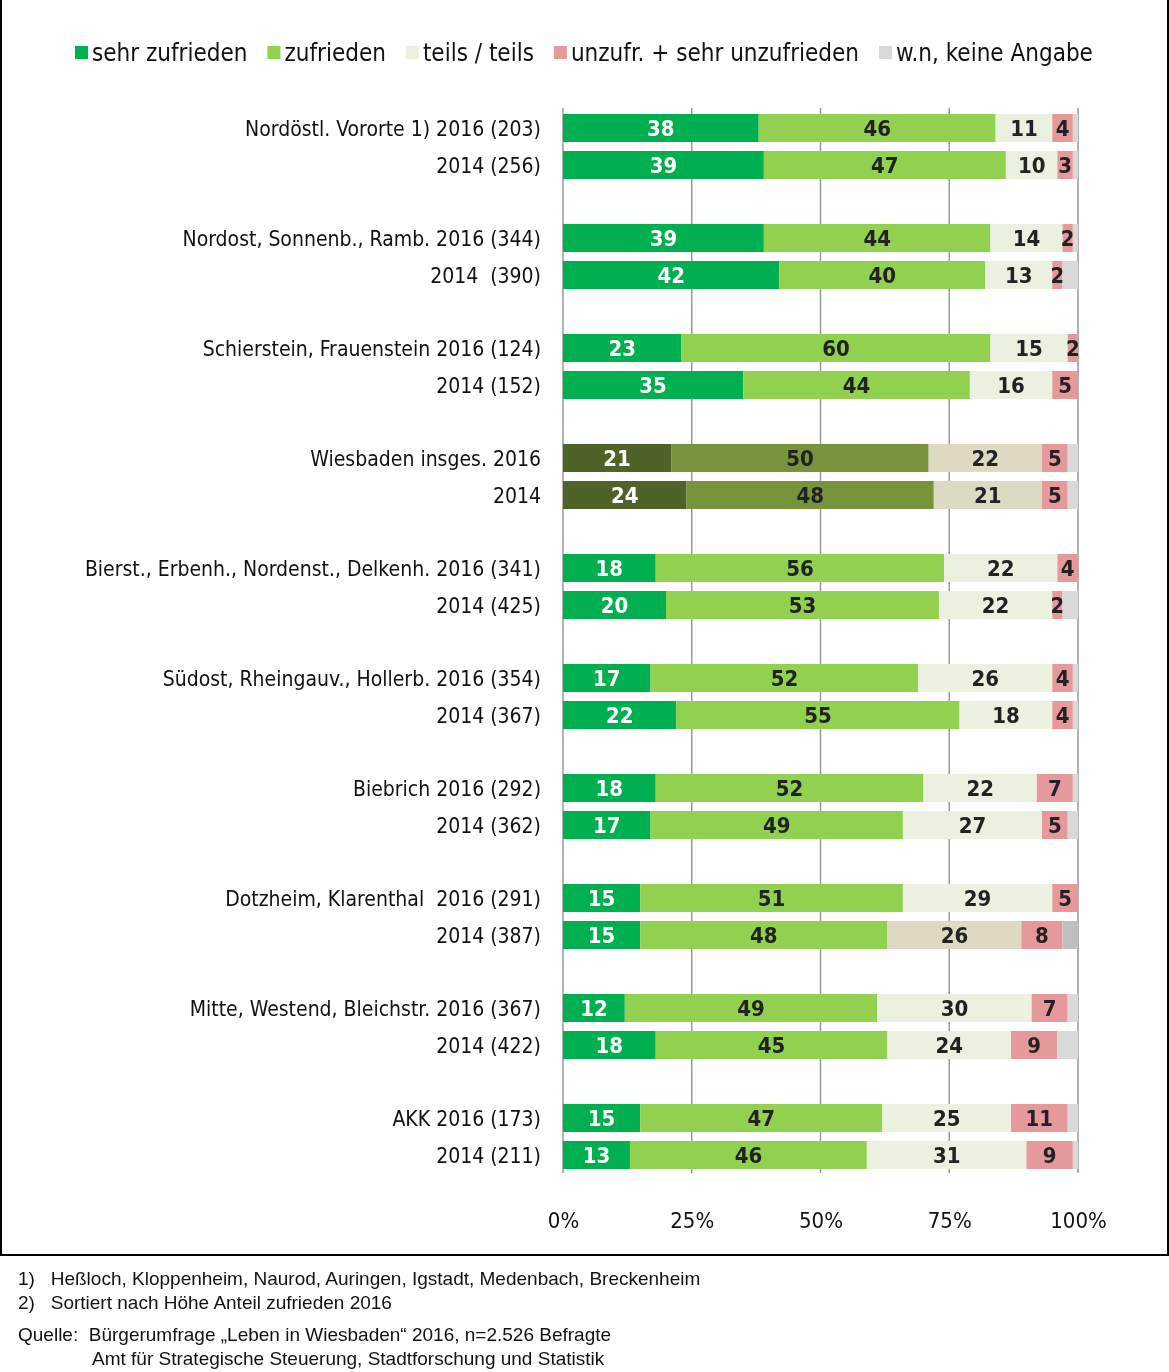 This screenshot has height=1372, width=1169. What do you see at coordinates (488, 1156) in the screenshot?
I see `y-tick-label: 2014 (211)` at bounding box center [488, 1156].